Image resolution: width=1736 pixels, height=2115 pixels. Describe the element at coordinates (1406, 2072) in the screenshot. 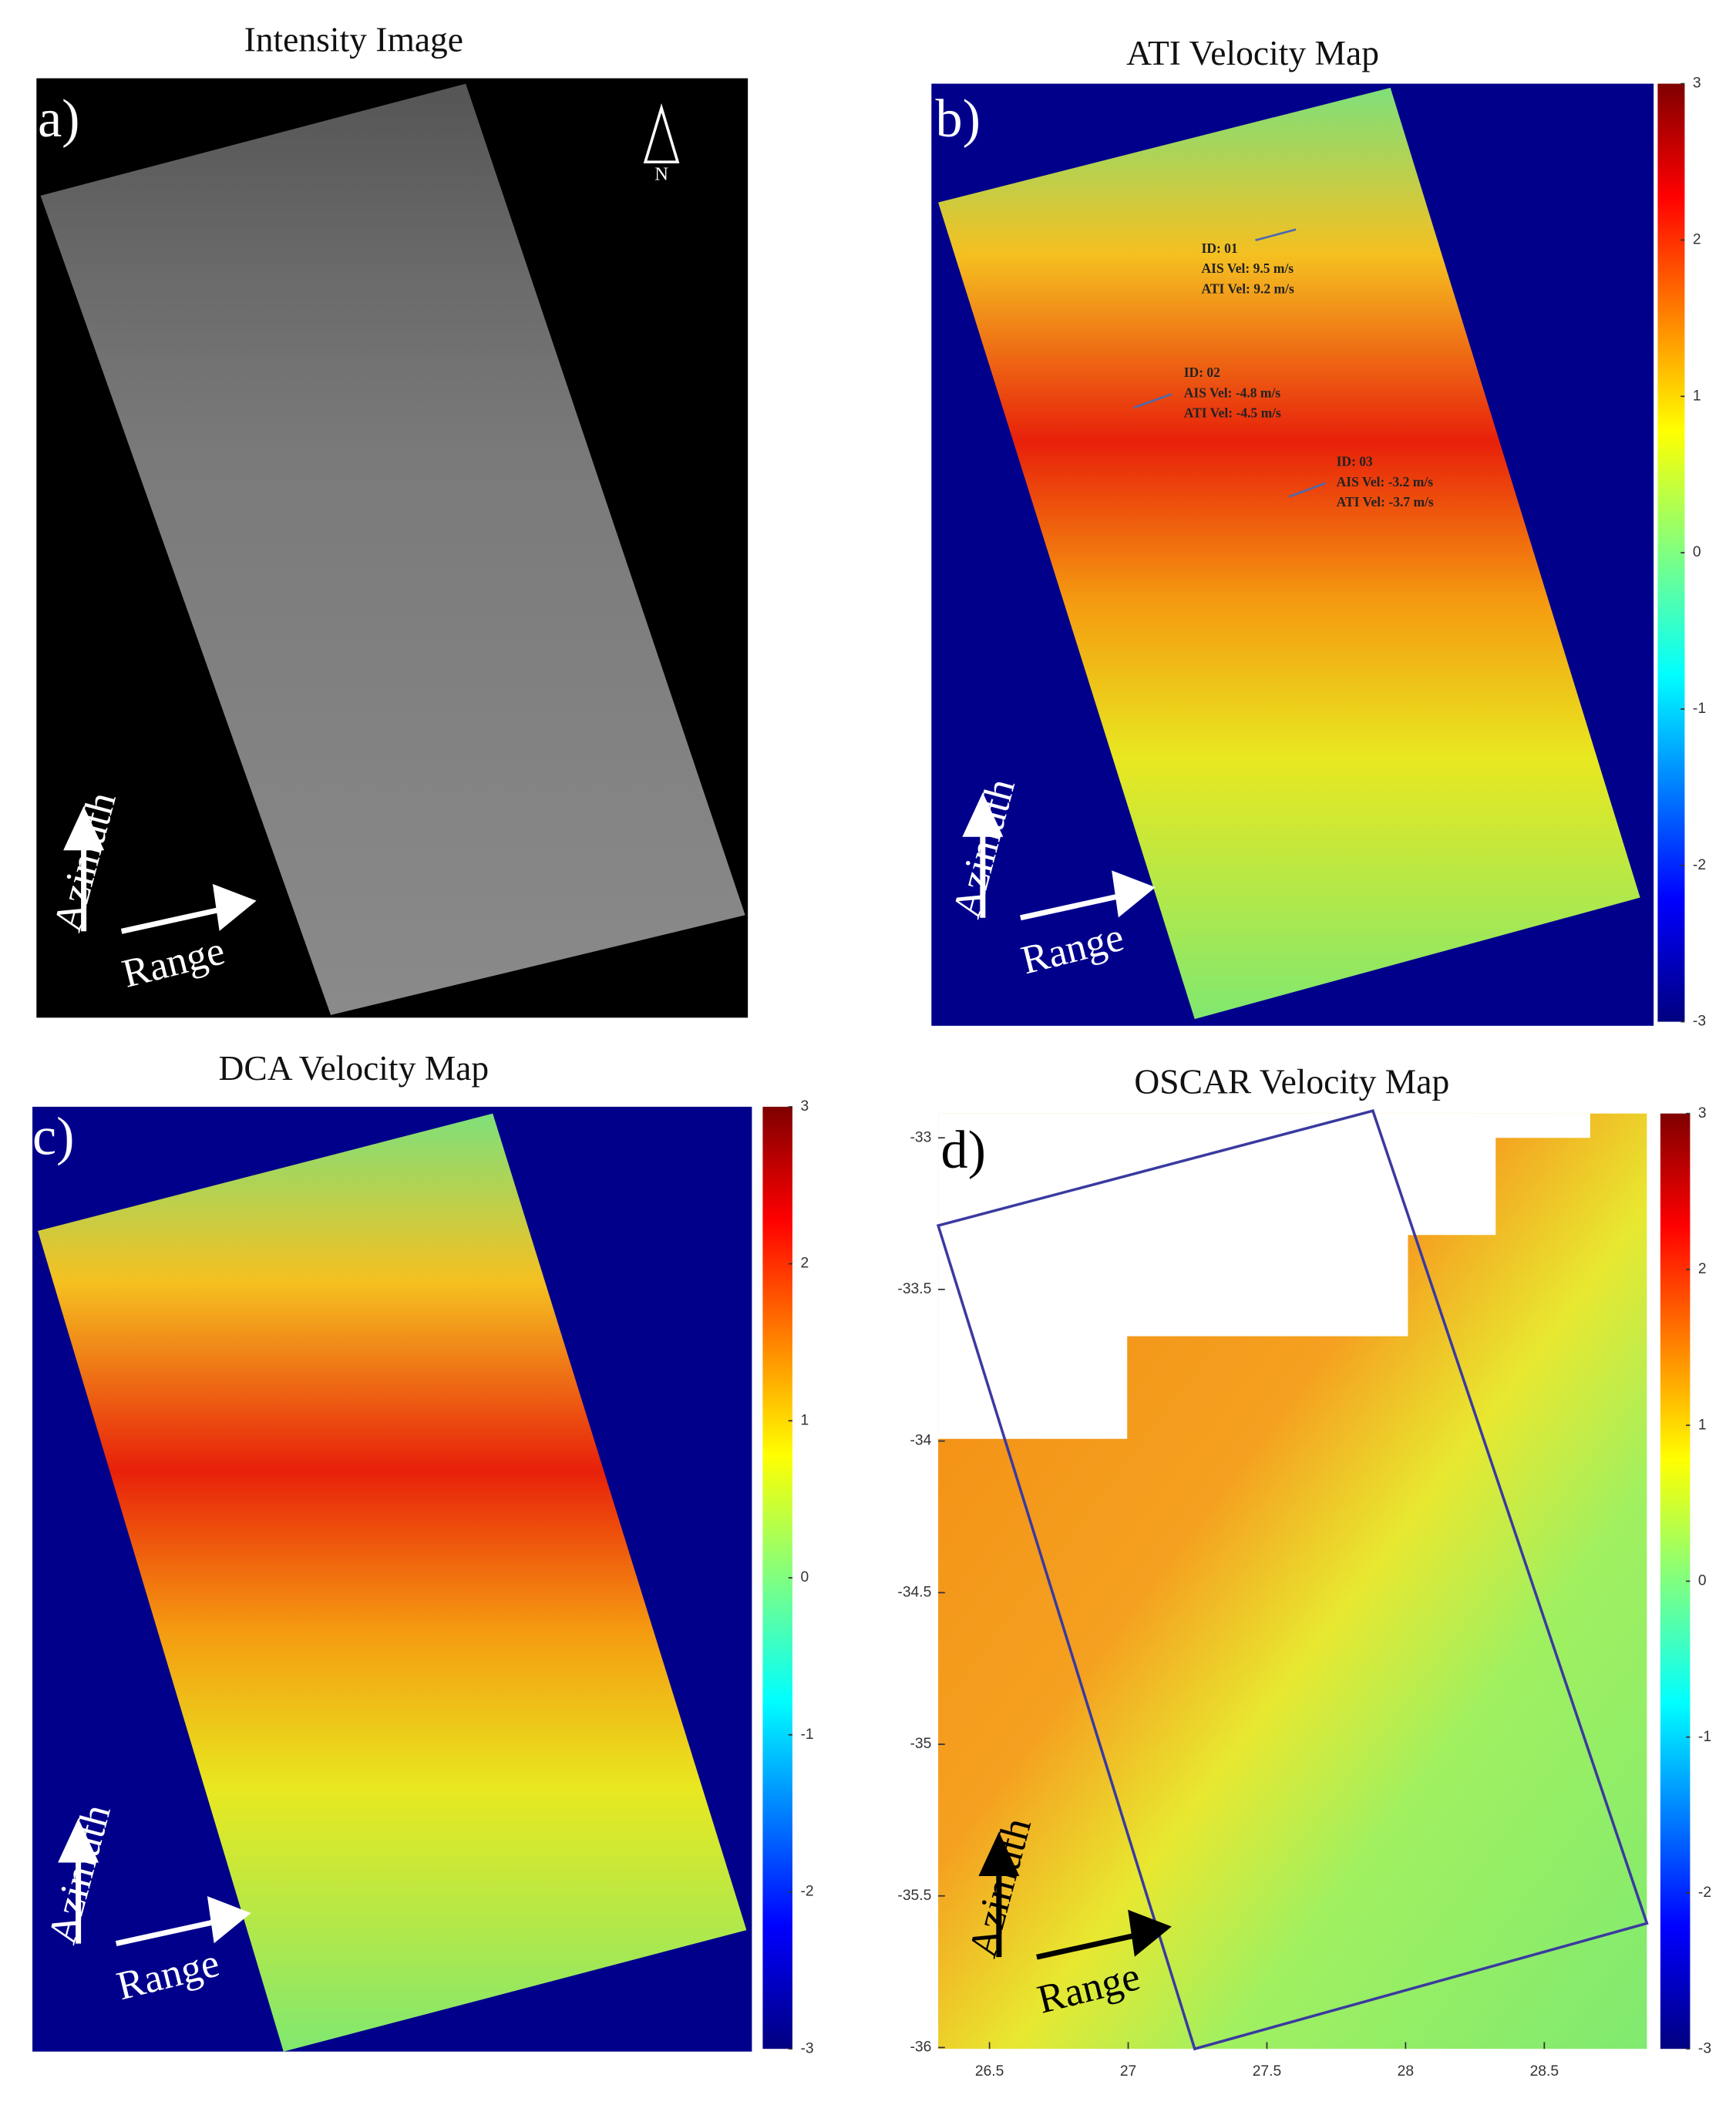

I see `x-tick-label: 28` at that location.